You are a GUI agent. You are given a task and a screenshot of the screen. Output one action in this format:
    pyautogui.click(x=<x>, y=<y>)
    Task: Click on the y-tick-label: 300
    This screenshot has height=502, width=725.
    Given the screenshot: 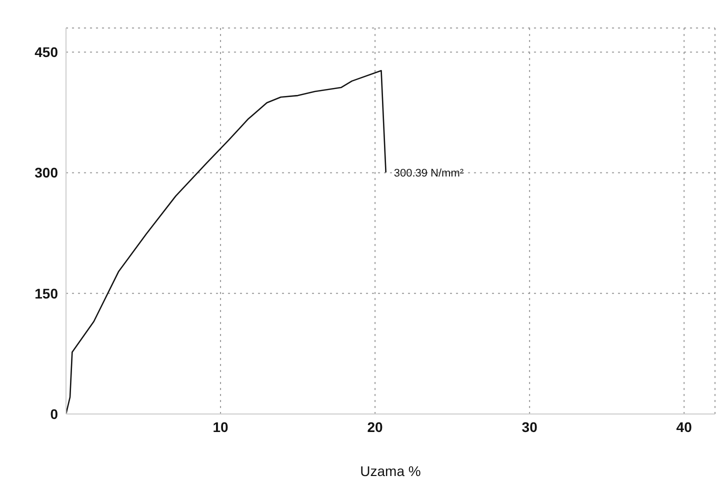 What is the action you would take?
    pyautogui.click(x=46, y=172)
    